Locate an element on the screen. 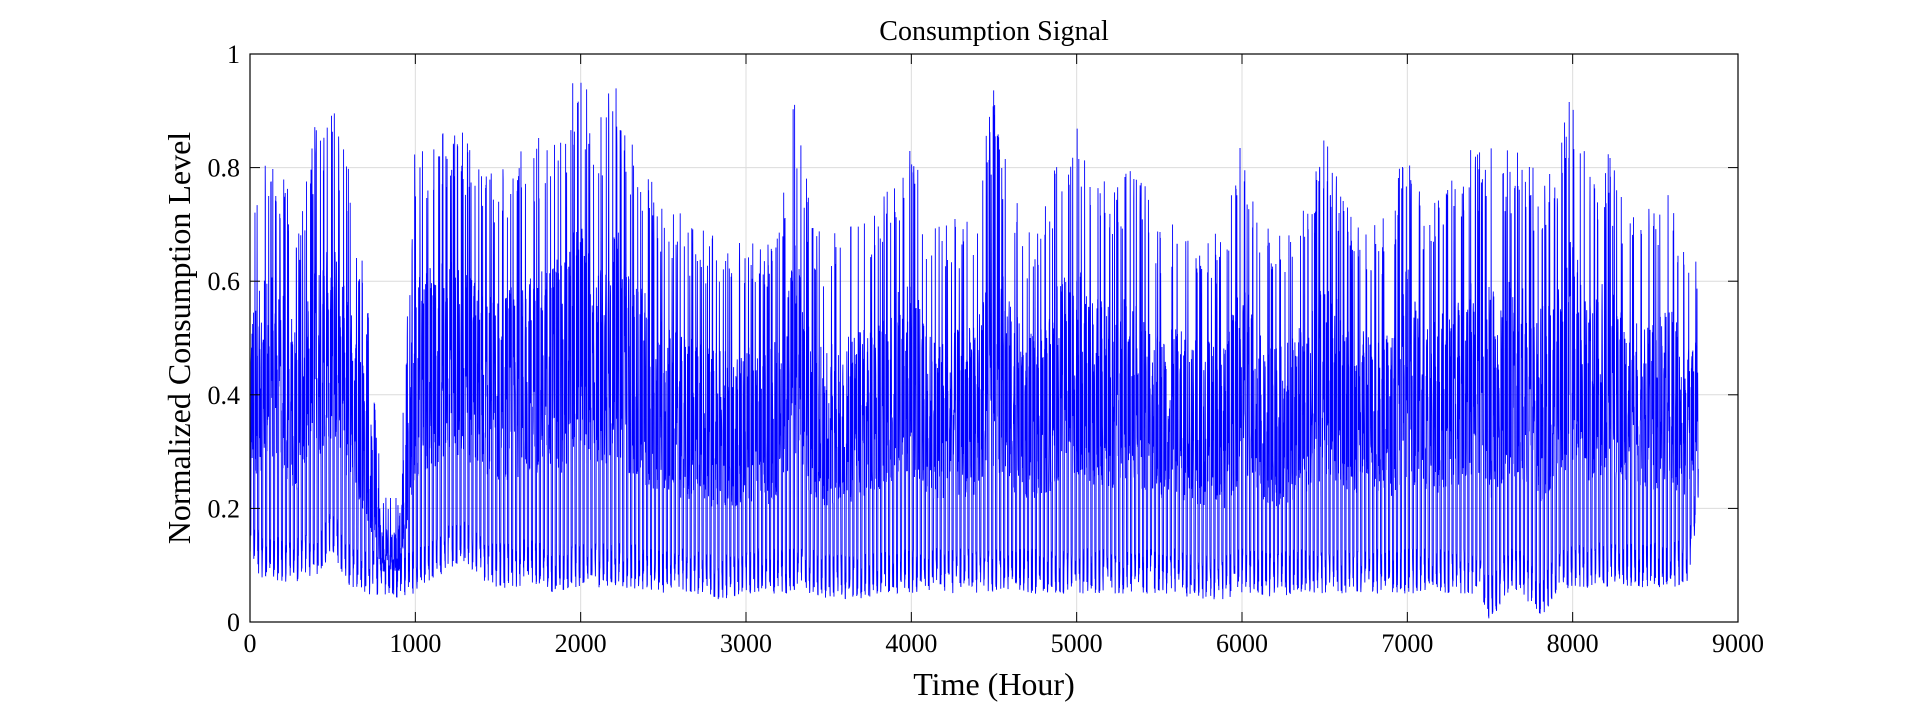  y-tick-label: 0 is located at coordinates (233, 622).